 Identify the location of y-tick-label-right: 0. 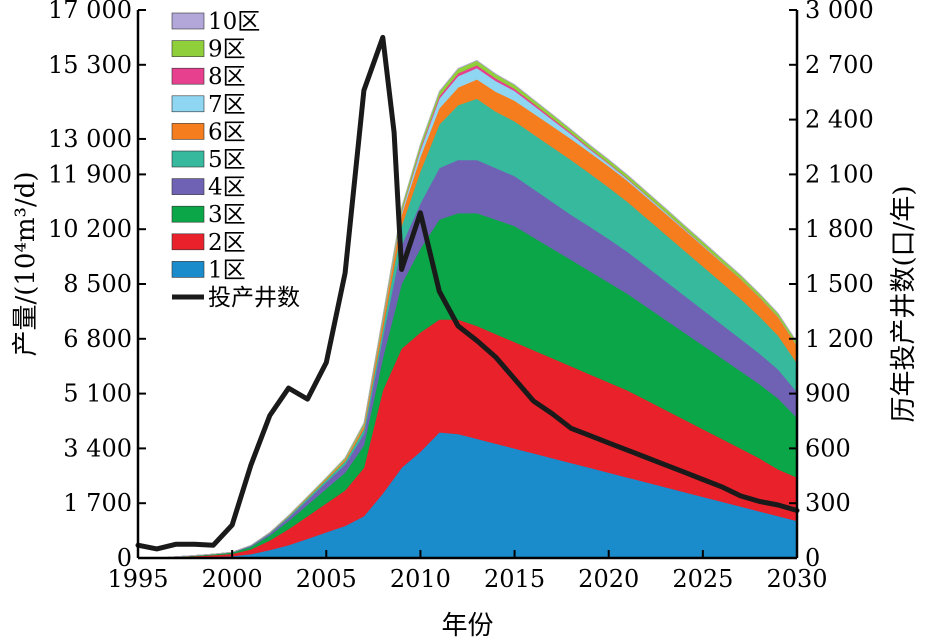
(812, 558).